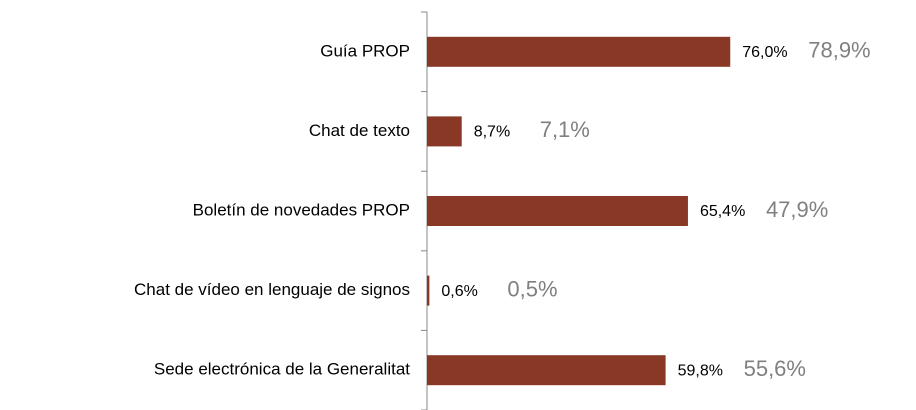  I want to click on data-label: 76,0%, so click(764, 52).